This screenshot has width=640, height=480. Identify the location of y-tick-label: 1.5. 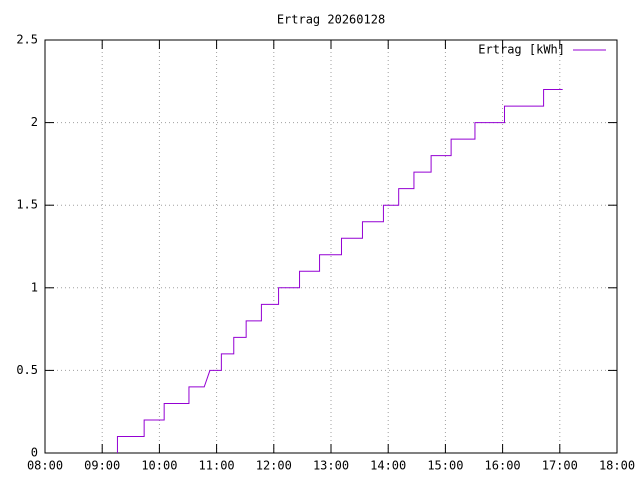
(27, 205).